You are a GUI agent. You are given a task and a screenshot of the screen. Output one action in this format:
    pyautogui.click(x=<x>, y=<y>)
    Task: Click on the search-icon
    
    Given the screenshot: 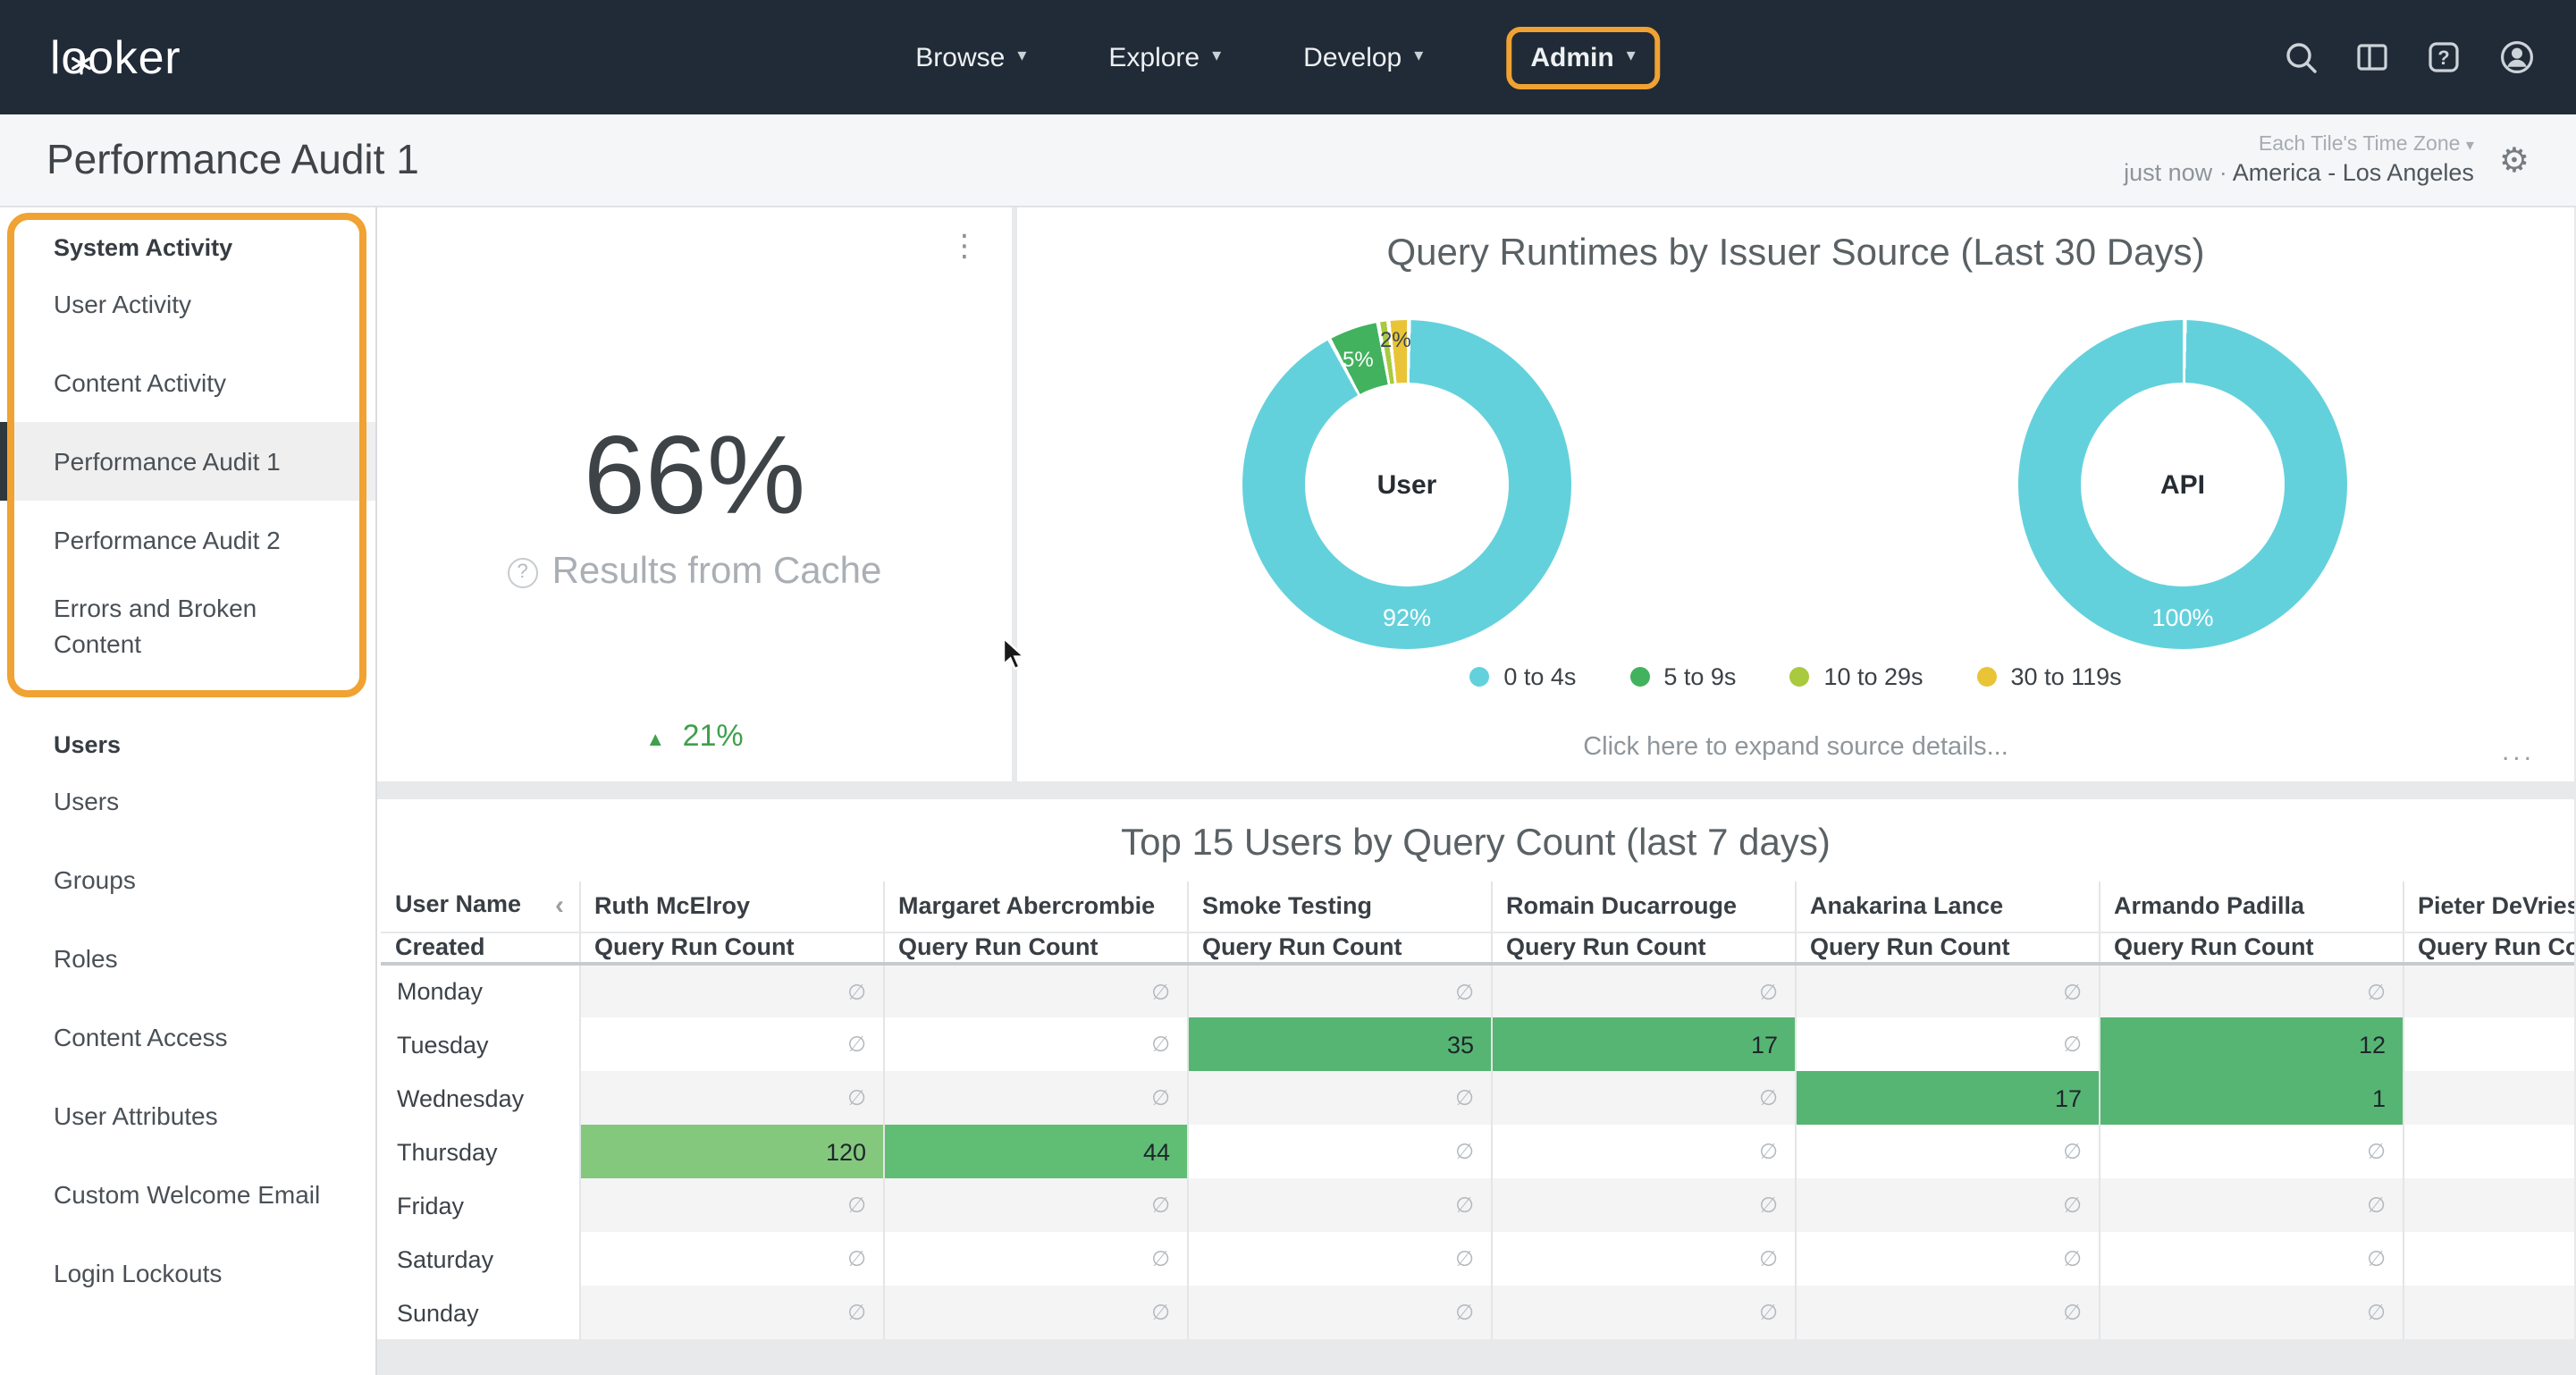 What is the action you would take?
    pyautogui.click(x=2301, y=57)
    